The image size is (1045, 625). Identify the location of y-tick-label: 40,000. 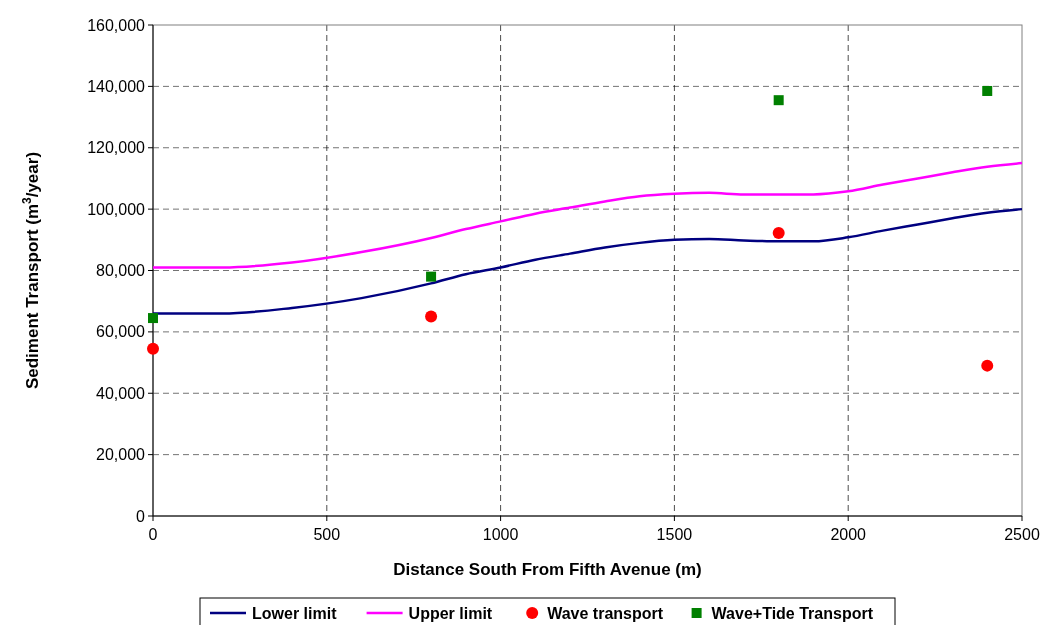
(121, 393).